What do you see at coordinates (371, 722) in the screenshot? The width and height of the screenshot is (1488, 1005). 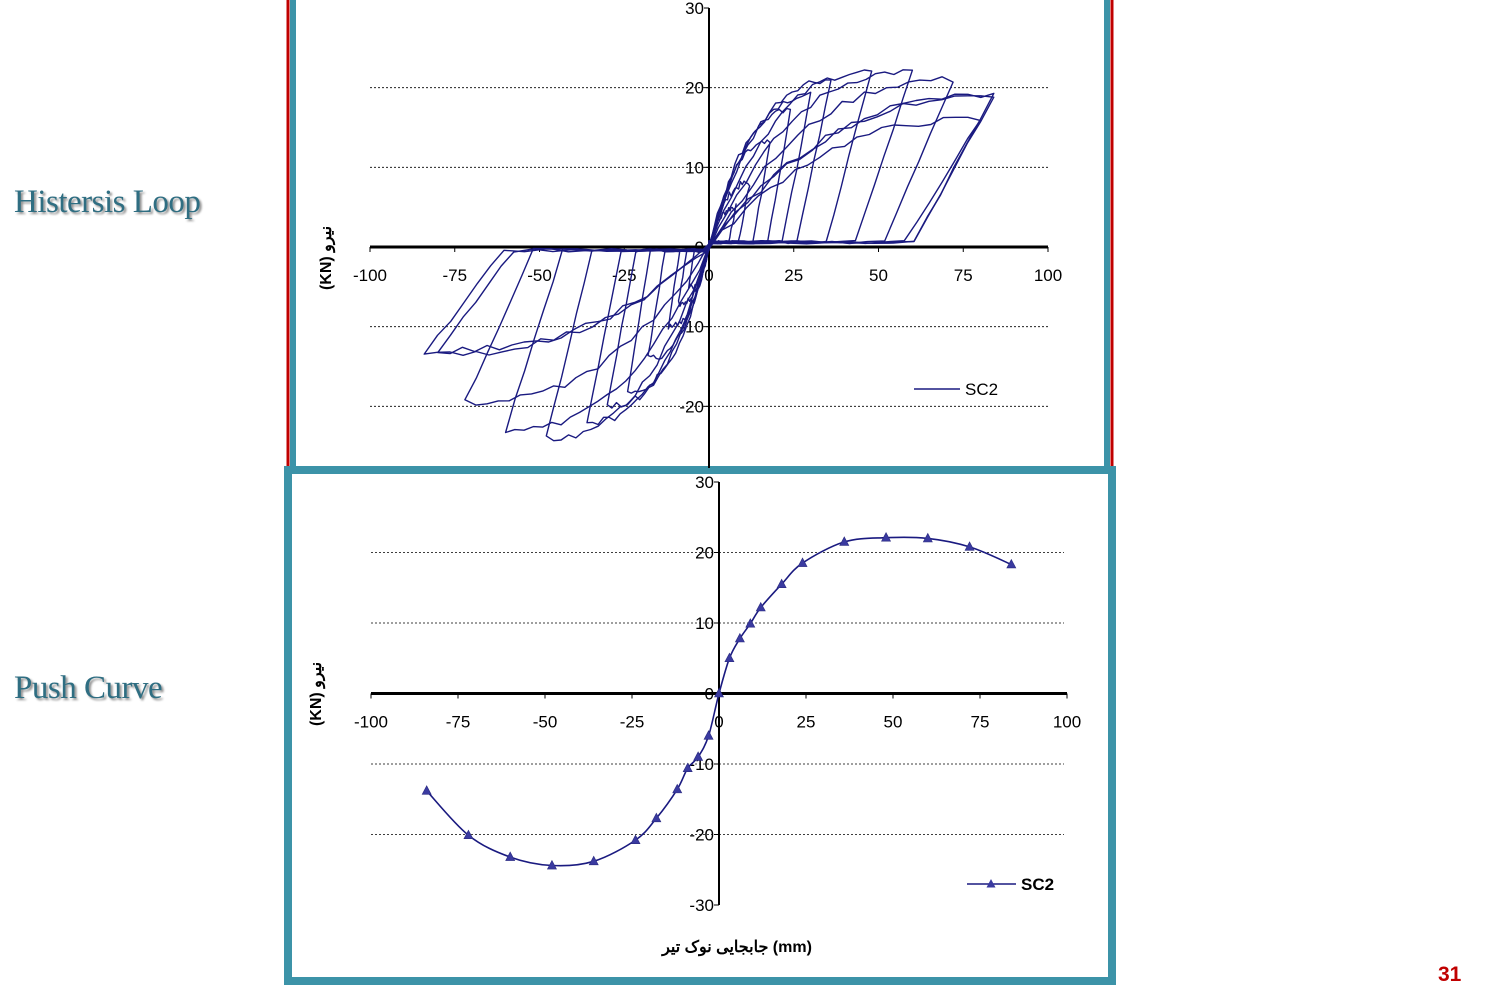 I see `push-x-tick-label: -100` at bounding box center [371, 722].